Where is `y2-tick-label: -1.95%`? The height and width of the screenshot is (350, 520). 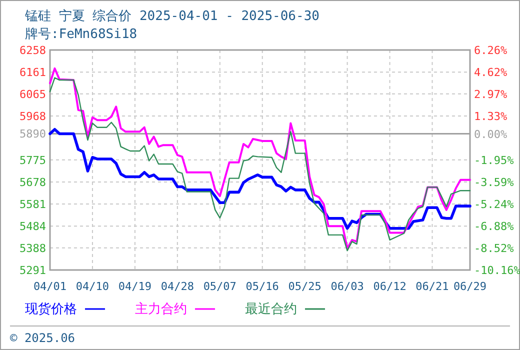
y2-tick-label: -1.95% is located at coordinates (494, 160).